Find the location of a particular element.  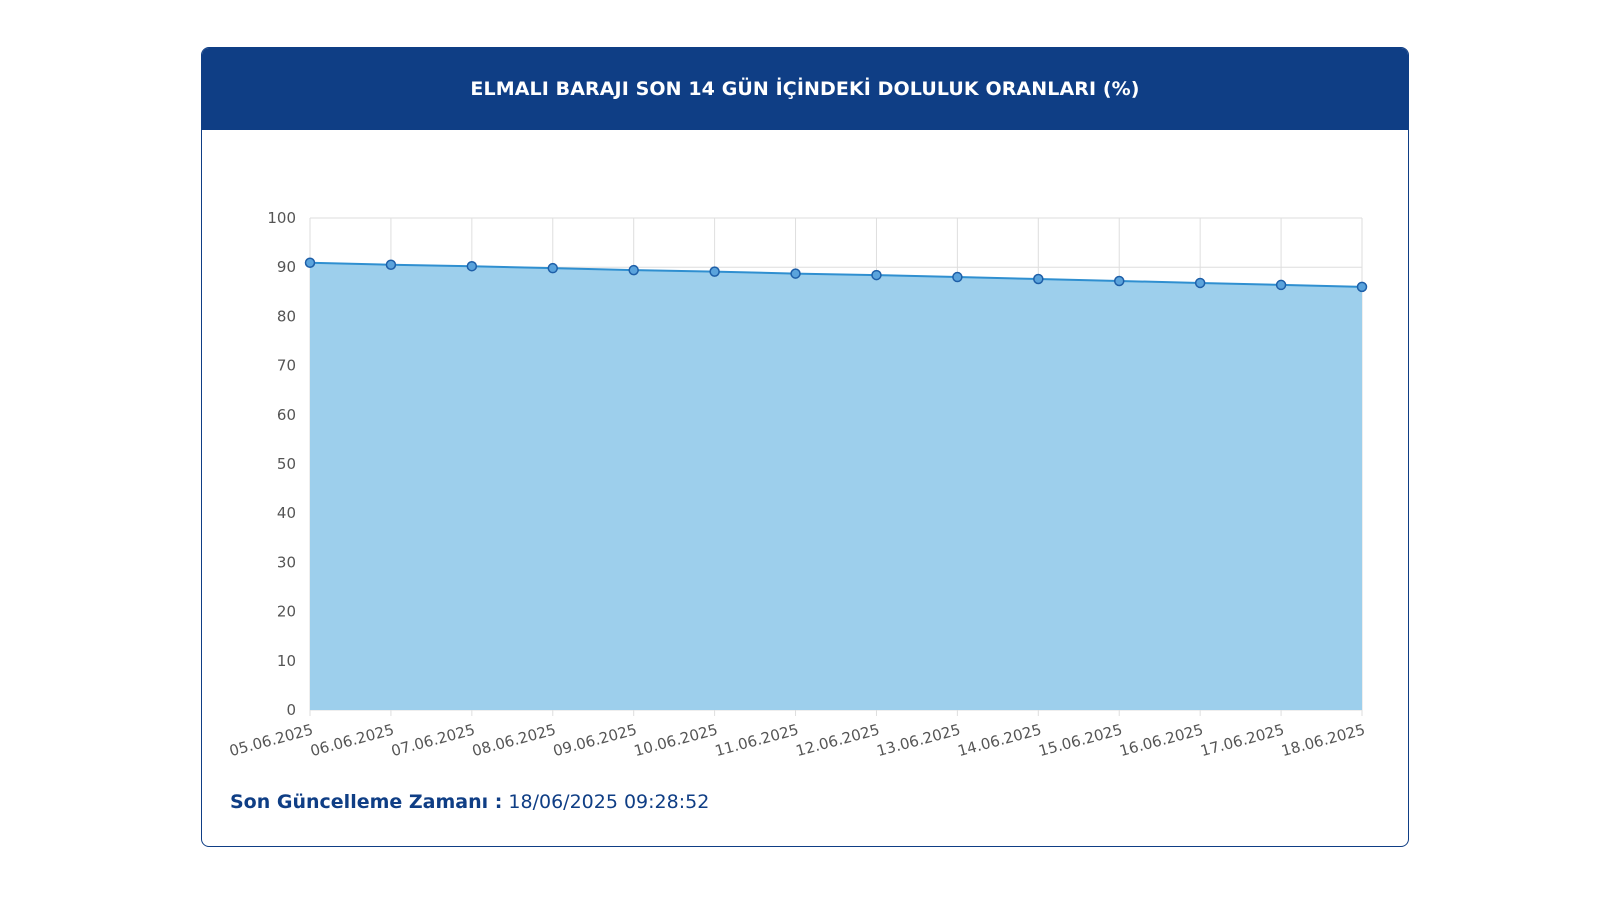

y-tick-label-4: 40 is located at coordinates (286, 513).